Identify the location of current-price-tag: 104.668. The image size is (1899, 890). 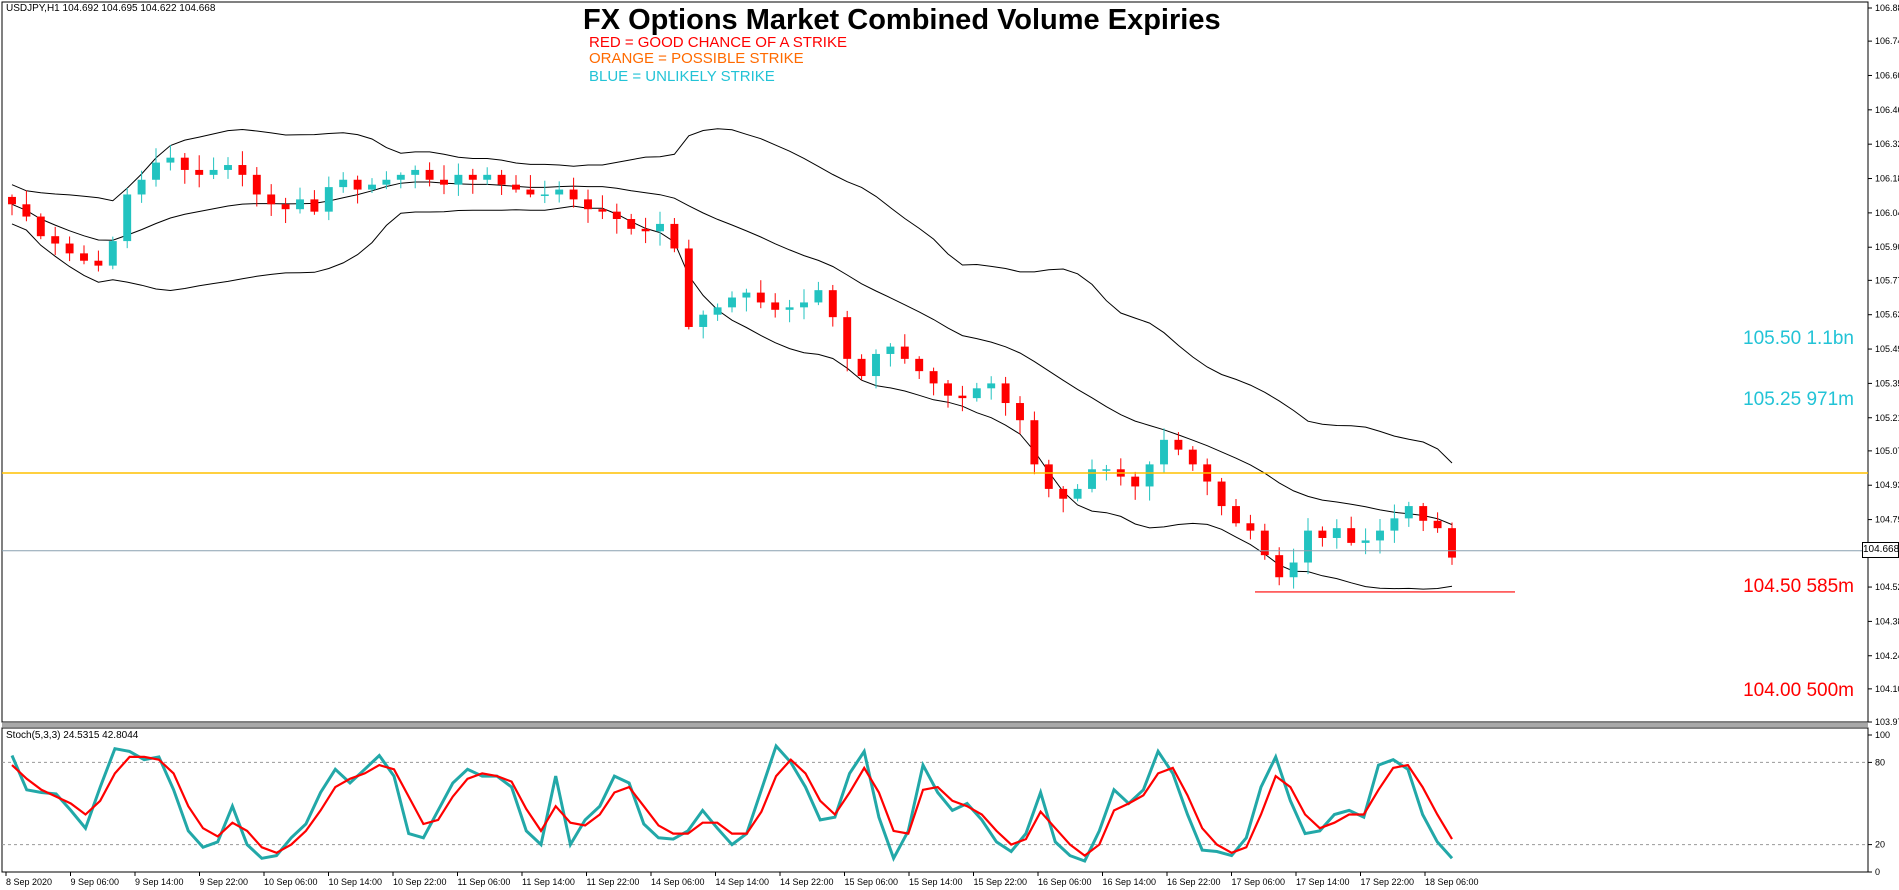
(1880, 550).